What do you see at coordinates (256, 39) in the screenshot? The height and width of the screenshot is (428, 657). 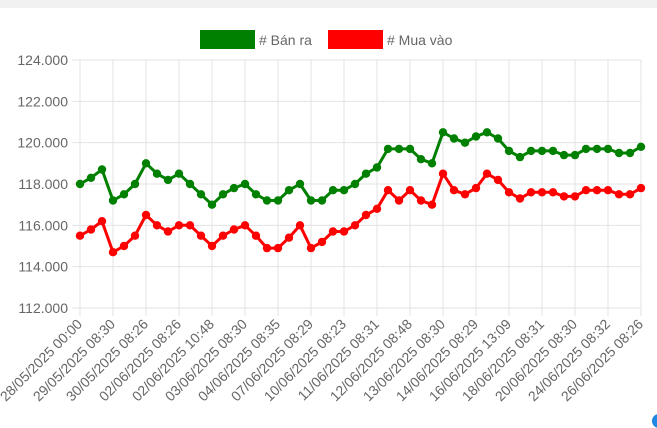 I see `legend-item-1: # Bán ra` at bounding box center [256, 39].